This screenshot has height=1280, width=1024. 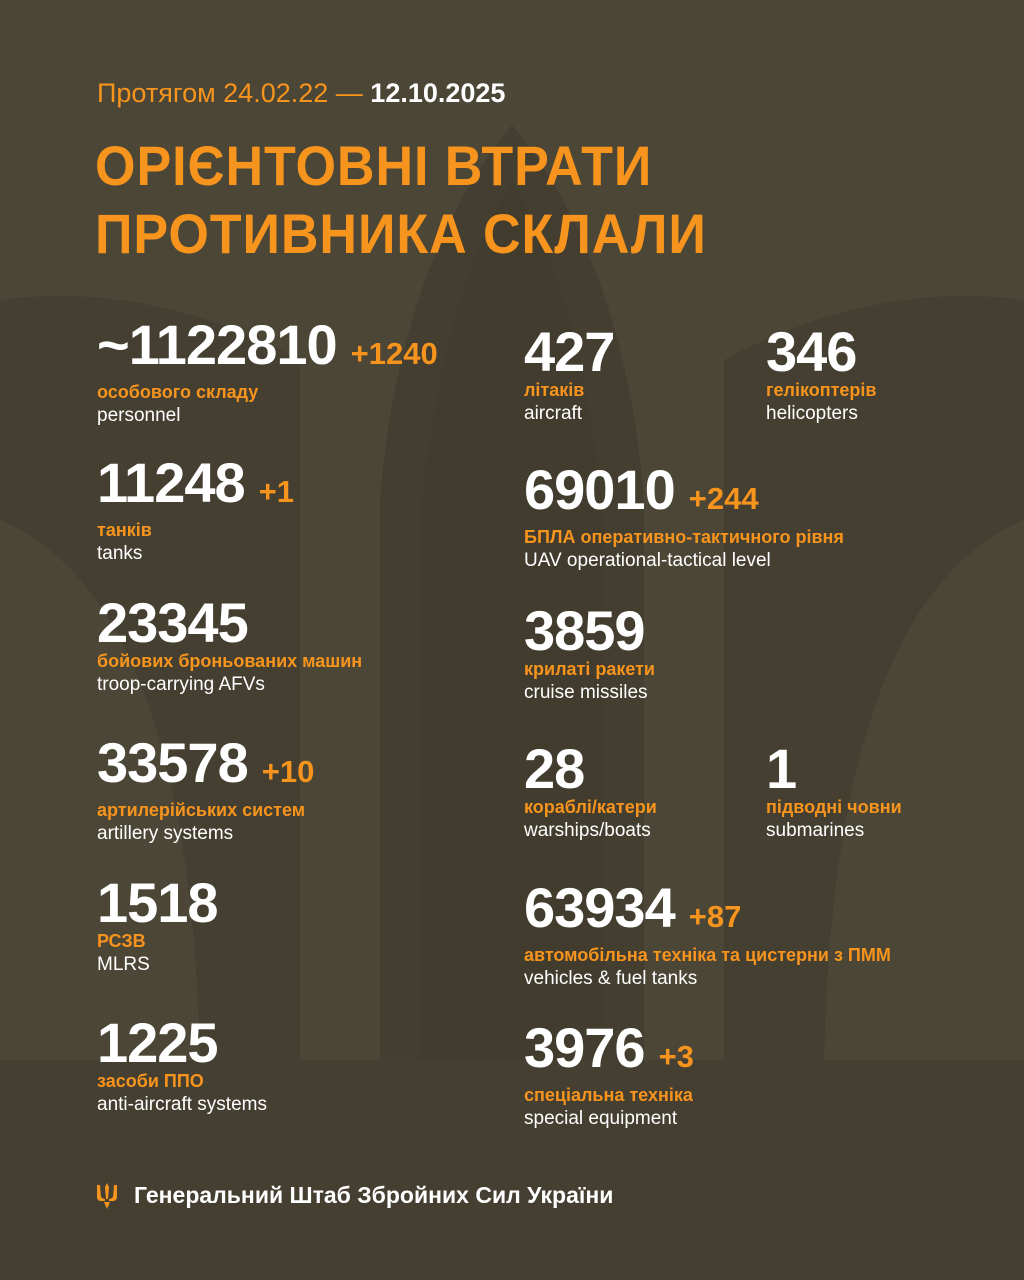 I want to click on stat-label-ua: гелікоптерів, so click(x=821, y=390).